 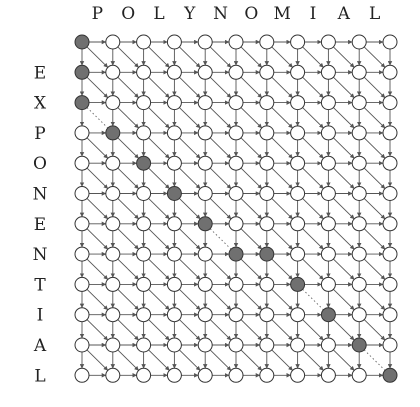 I want to click on top-sequence-letter: O, so click(x=251, y=14).